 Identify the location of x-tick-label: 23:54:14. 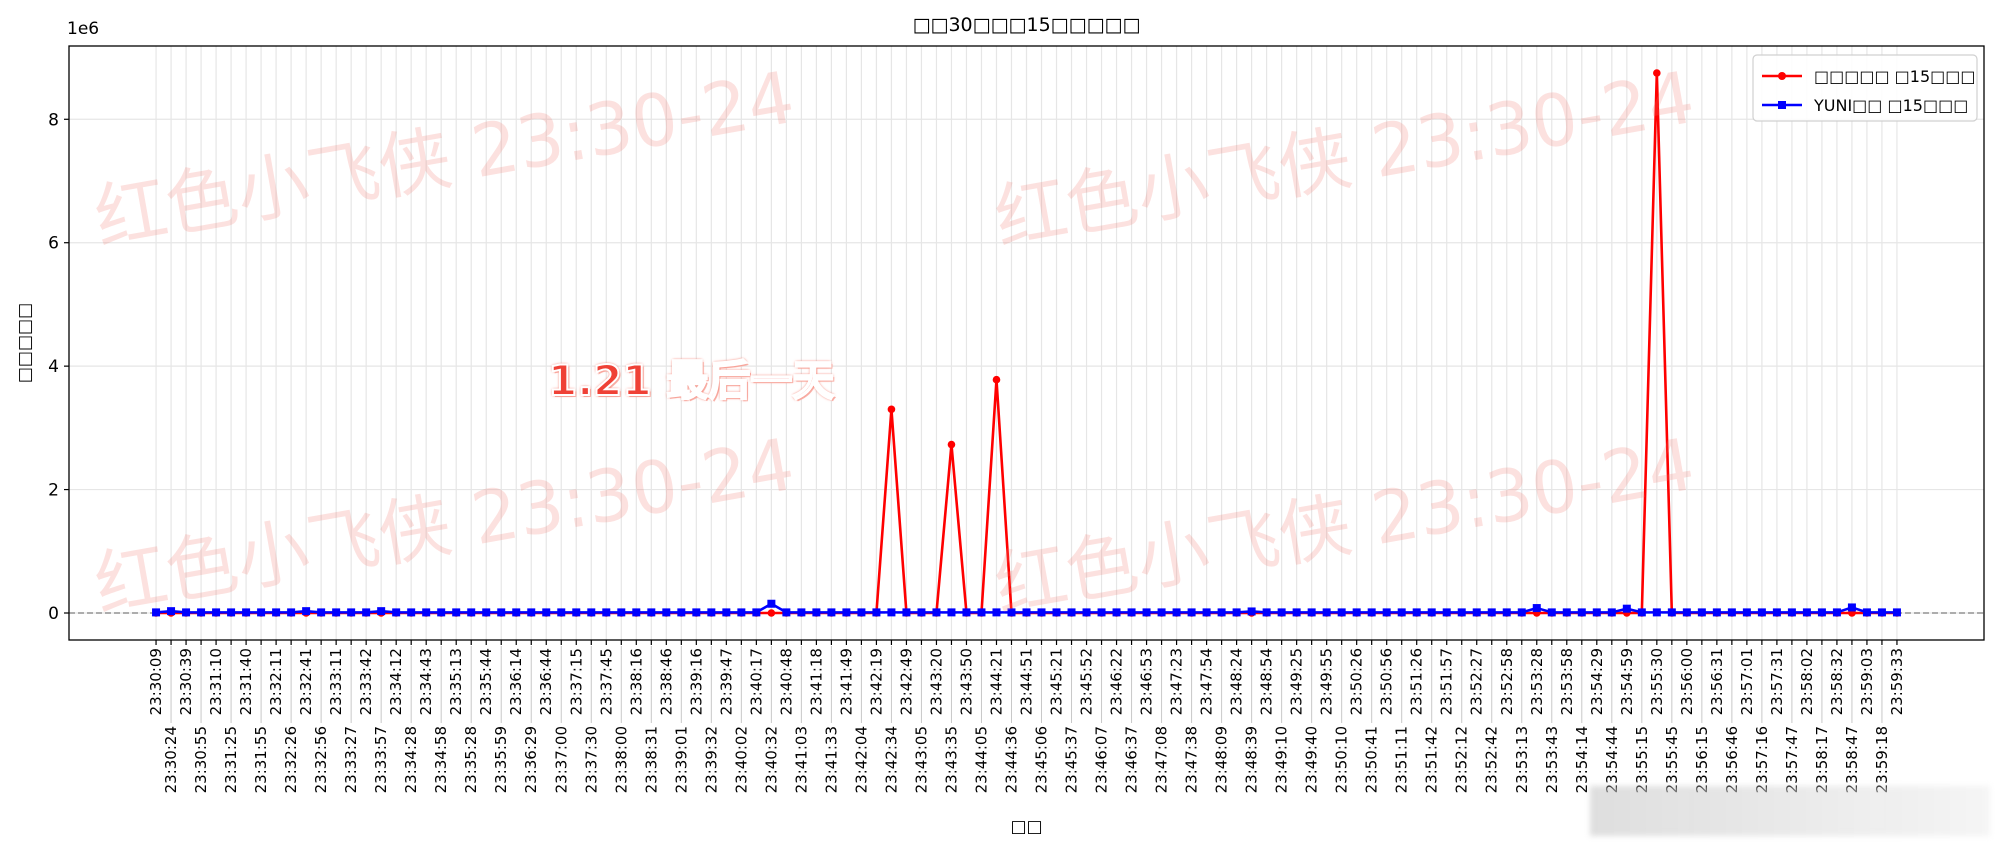
(1582, 759).